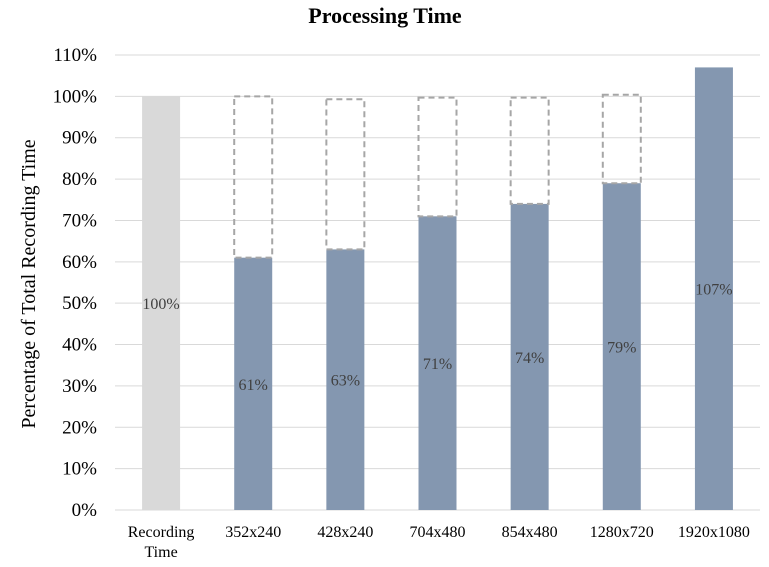 The image size is (769, 567). What do you see at coordinates (79, 138) in the screenshot?
I see `y-tick-label: 90%` at bounding box center [79, 138].